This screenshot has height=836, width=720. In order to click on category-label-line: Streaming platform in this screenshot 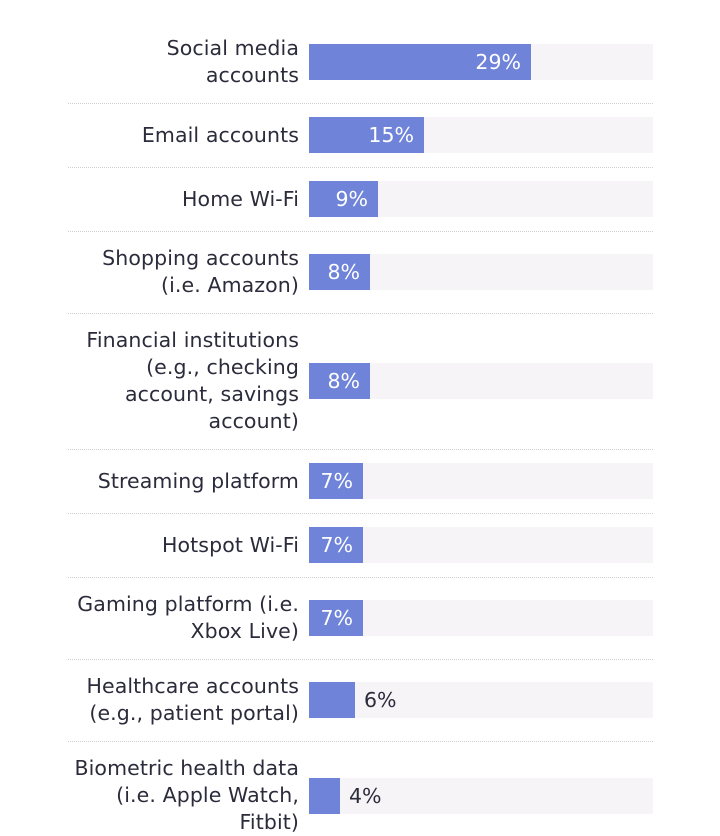, I will do `click(198, 480)`.